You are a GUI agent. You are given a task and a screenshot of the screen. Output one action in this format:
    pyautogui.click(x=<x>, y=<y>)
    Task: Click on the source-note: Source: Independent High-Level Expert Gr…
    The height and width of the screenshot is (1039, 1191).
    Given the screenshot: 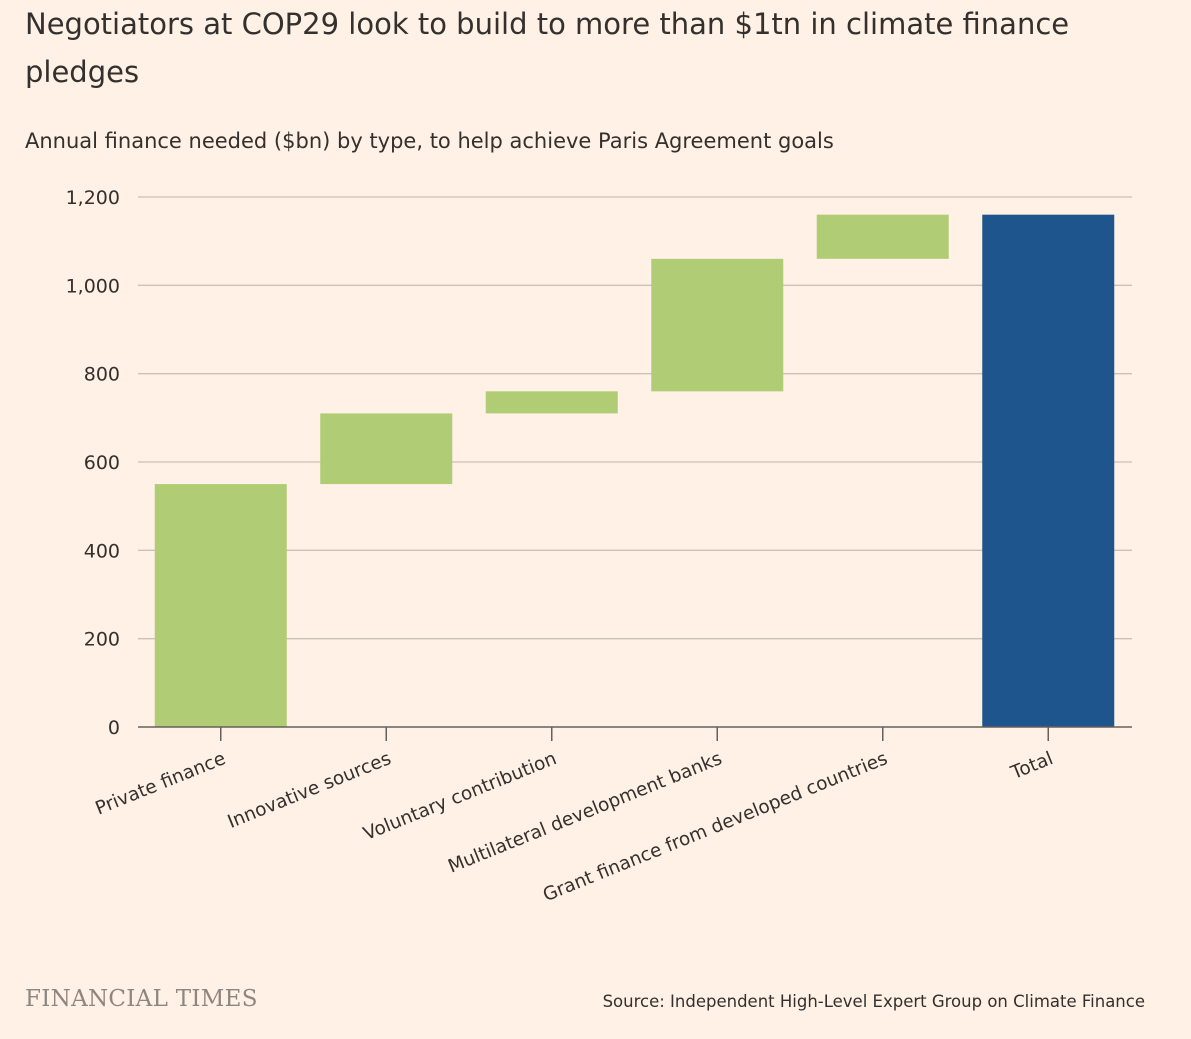 What is the action you would take?
    pyautogui.click(x=873, y=1001)
    